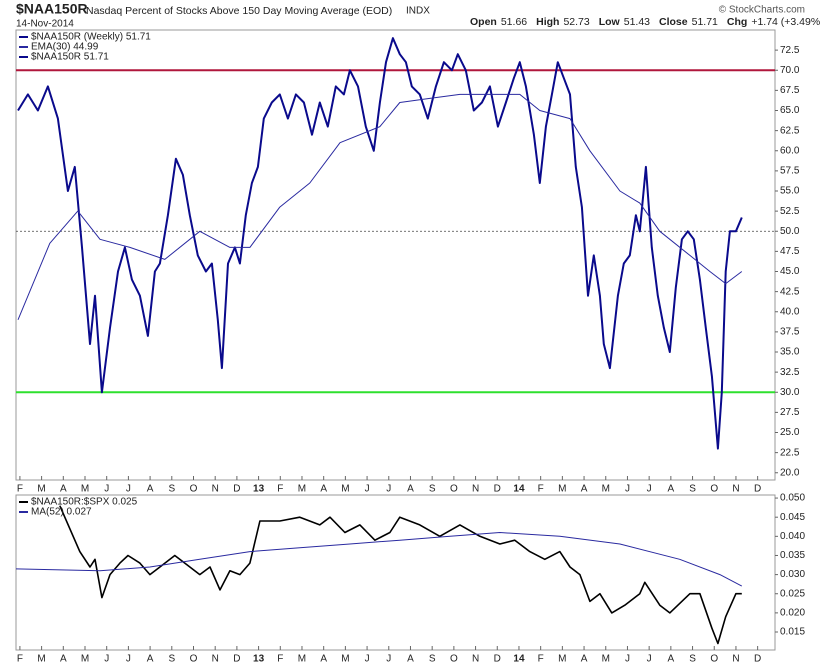  I want to click on y-tick-label: 22.5, so click(790, 452).